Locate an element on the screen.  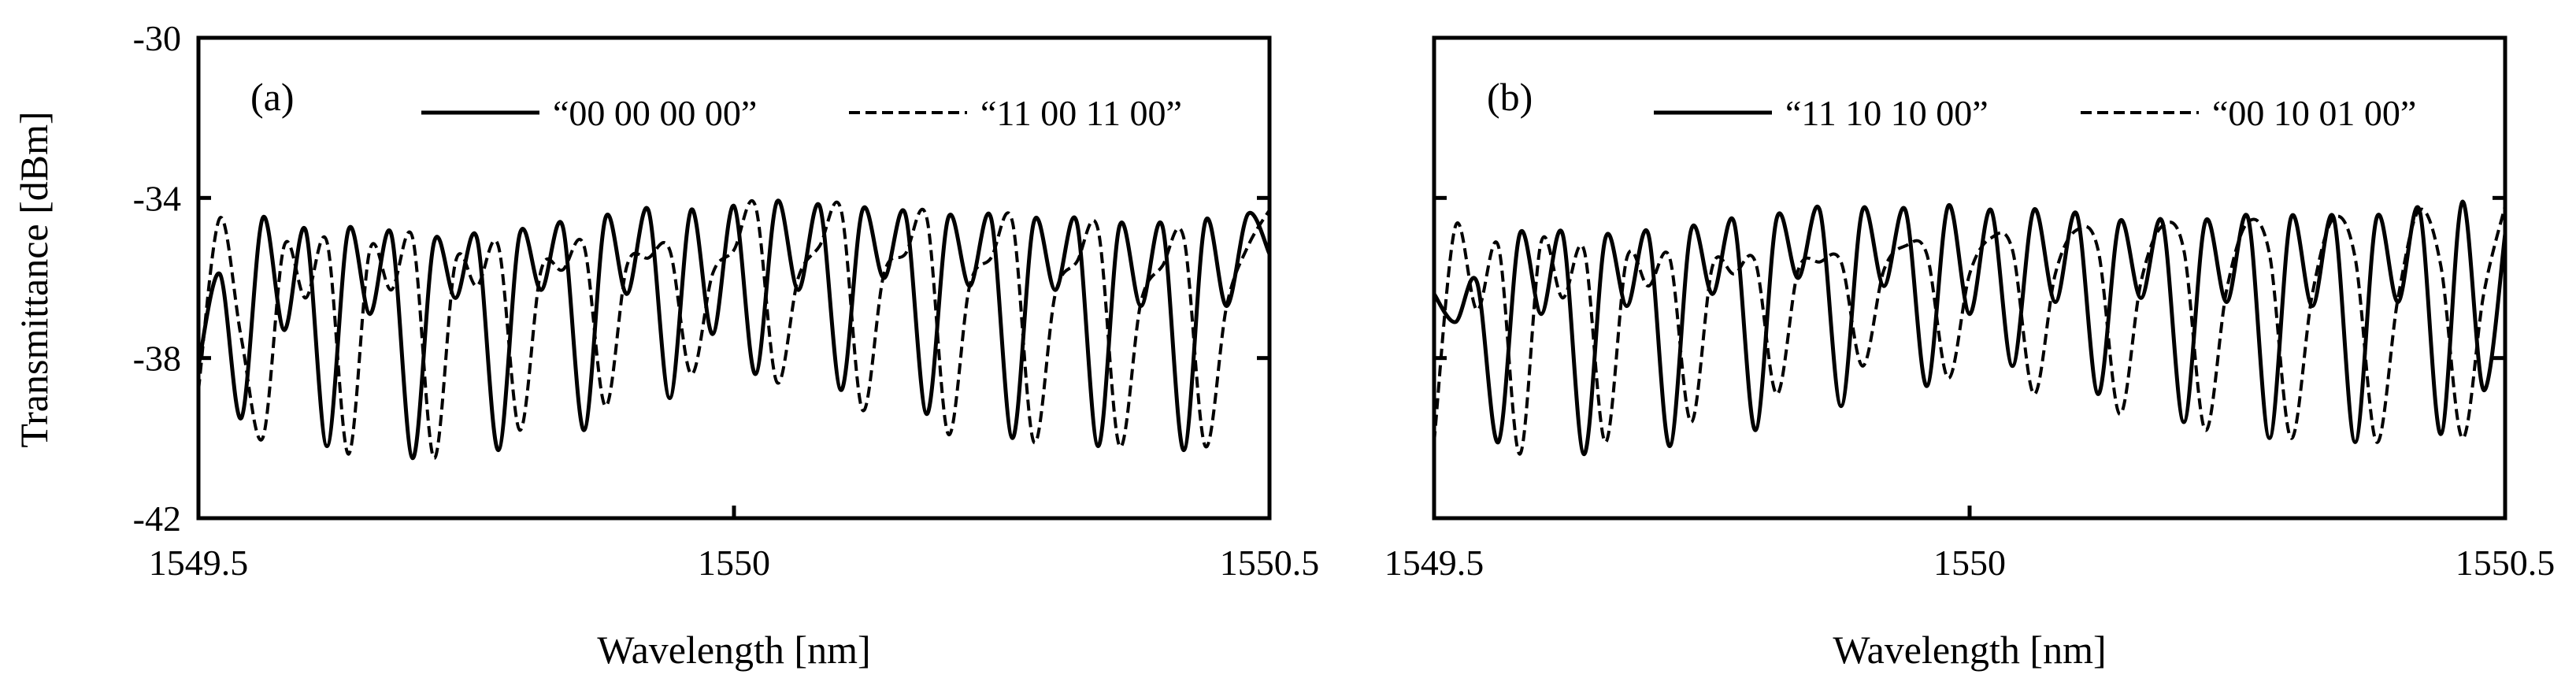
x-tick-label-a-0: 1549.5 is located at coordinates (199, 563).